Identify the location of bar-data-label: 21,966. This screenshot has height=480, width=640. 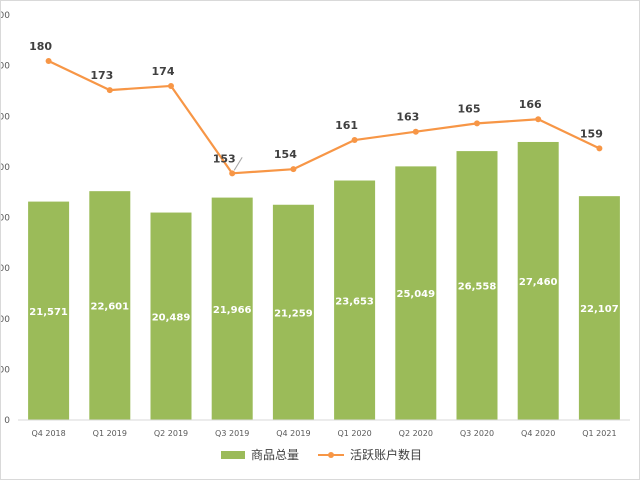
(232, 310).